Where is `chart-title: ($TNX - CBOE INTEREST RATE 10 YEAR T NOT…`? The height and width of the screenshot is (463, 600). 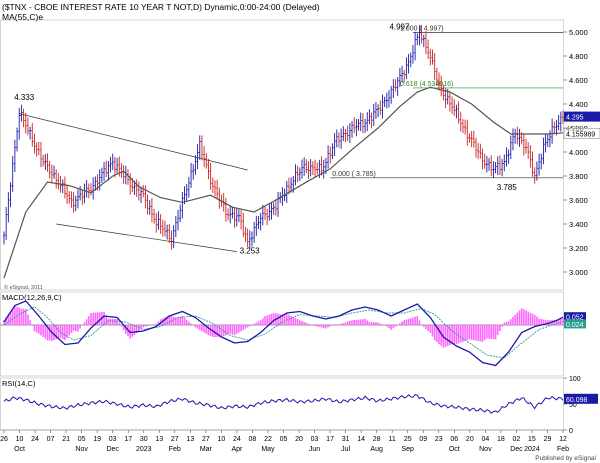 chart-title: ($TNX - CBOE INTEREST RATE 10 YEAR T NOT… is located at coordinates (161, 7).